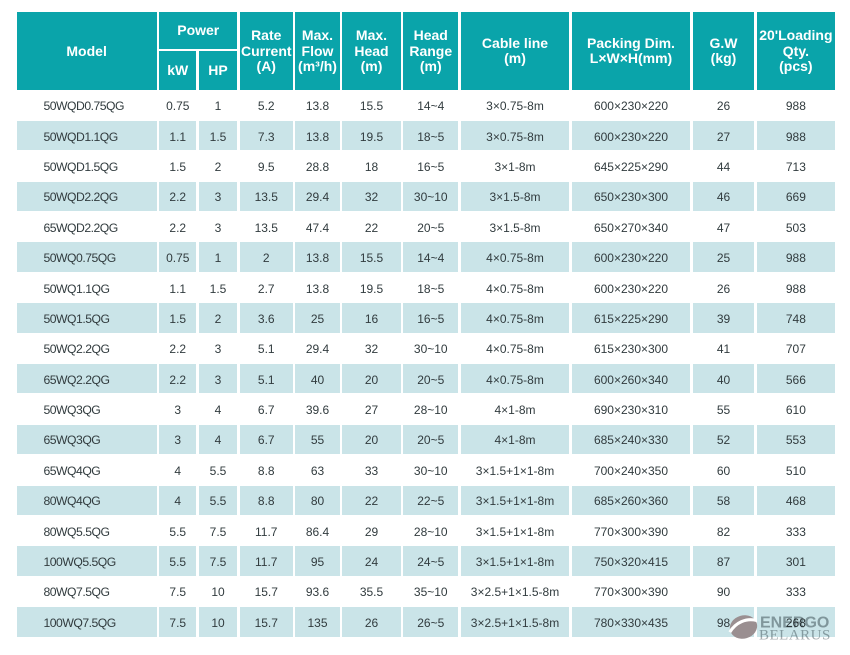  Describe the element at coordinates (795, 636) in the screenshot. I see `svg-text: BELARUS` at that location.